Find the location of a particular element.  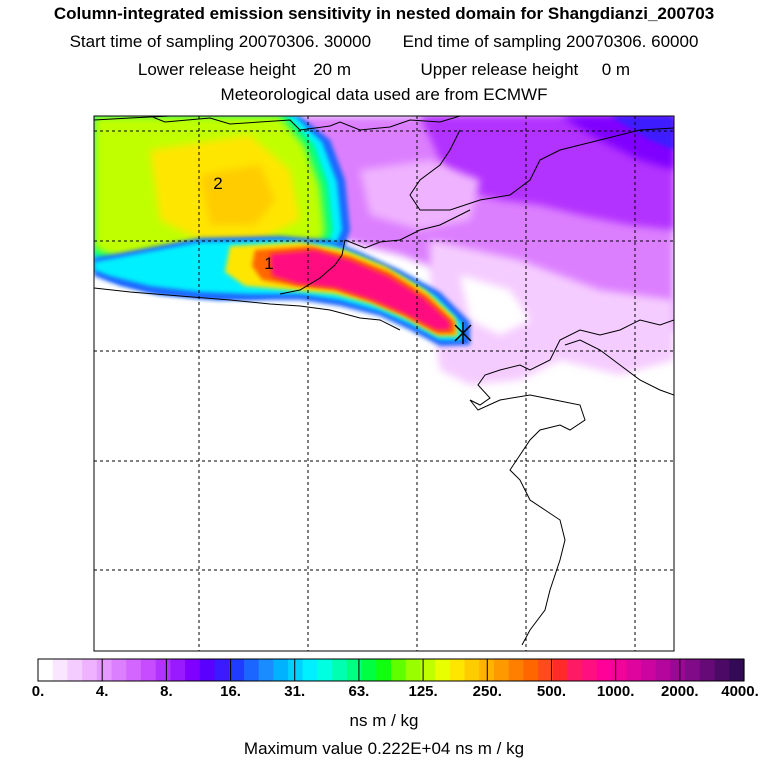

colorbar-tick-label: 63. is located at coordinates (359, 691).